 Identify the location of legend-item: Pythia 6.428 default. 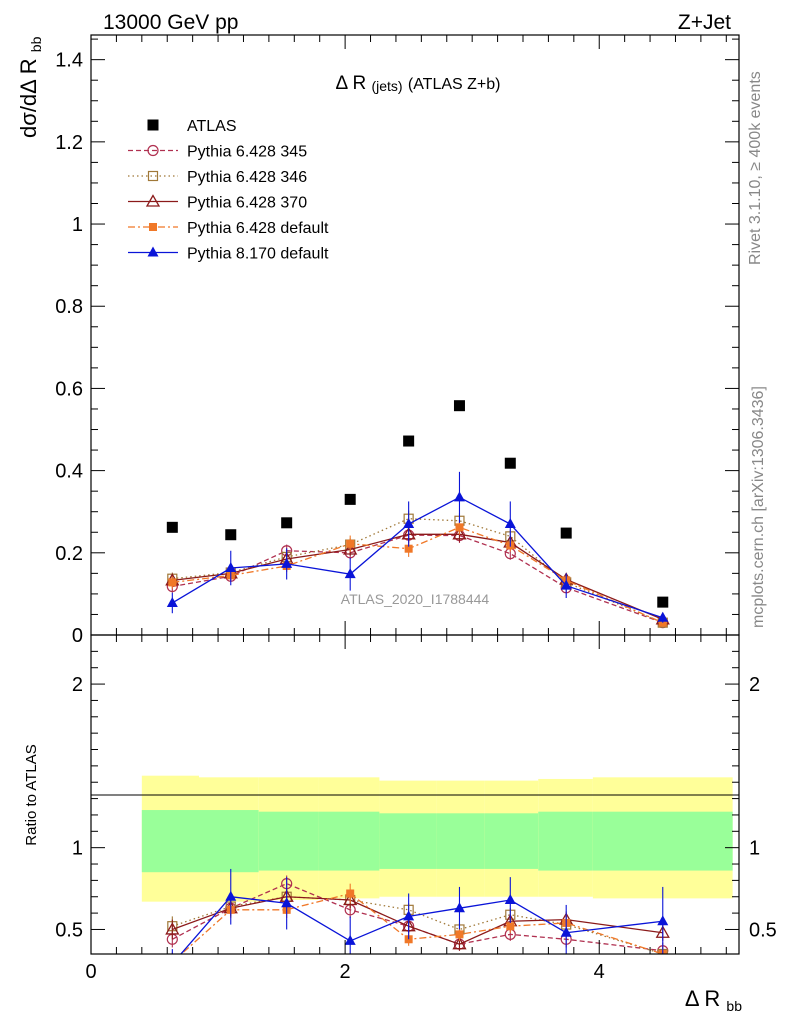
(228, 228).